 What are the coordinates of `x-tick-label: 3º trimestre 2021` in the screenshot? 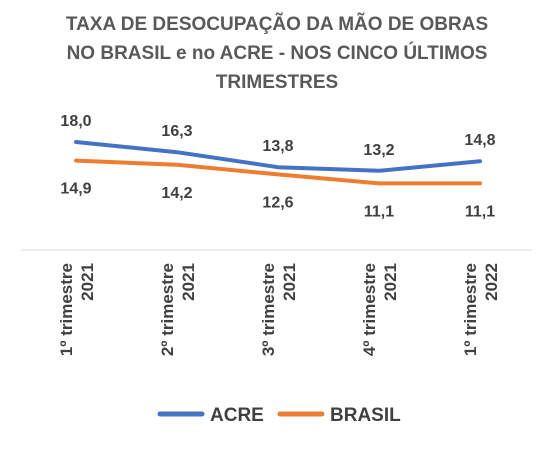 It's located at (279, 309).